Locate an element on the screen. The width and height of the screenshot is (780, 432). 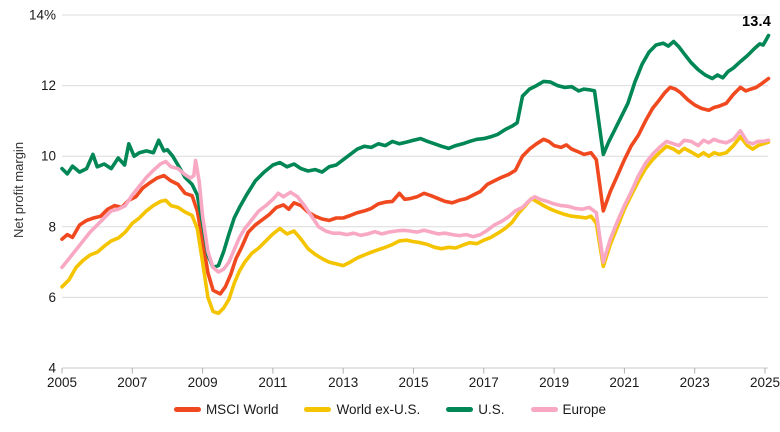
x-tick-label: 2017 is located at coordinates (484, 382).